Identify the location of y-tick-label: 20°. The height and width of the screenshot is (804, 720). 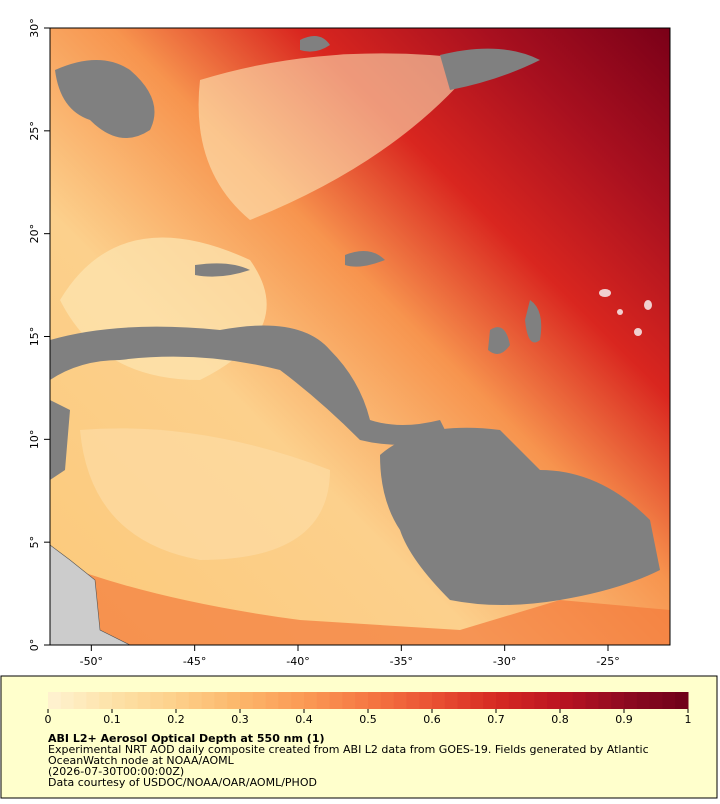
(34, 234).